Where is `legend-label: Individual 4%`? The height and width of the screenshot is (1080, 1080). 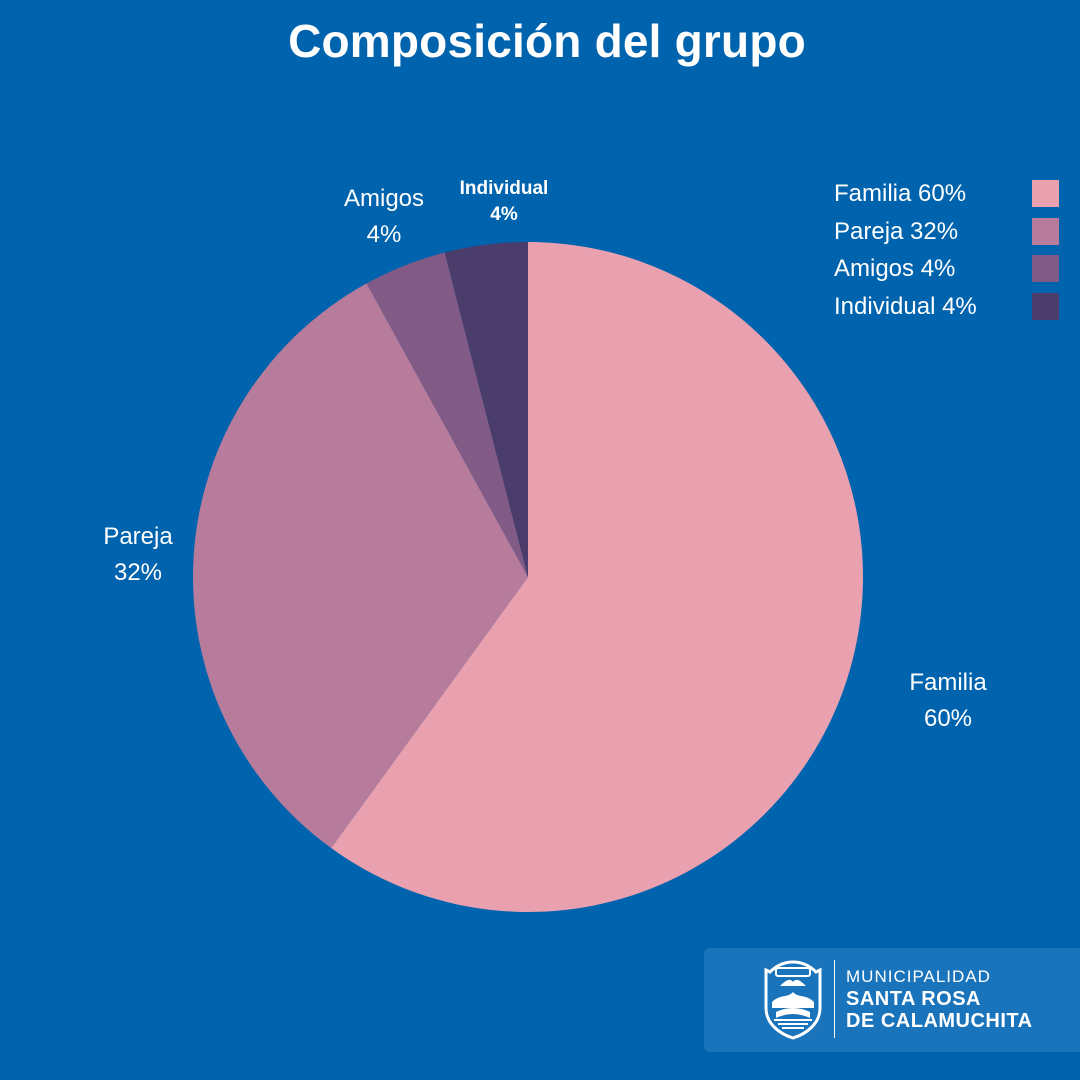 legend-label: Individual 4% is located at coordinates (905, 306).